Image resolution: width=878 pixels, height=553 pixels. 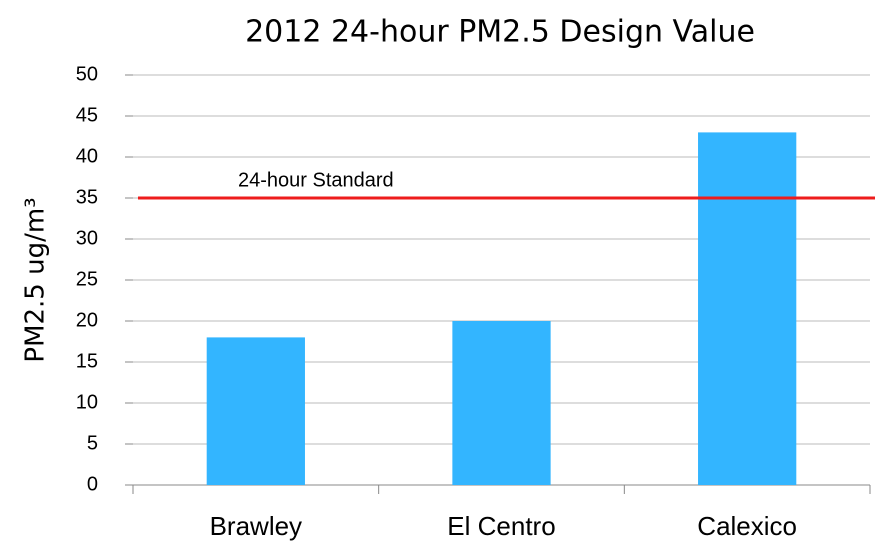 I want to click on y-tick-label: 35, so click(x=87, y=197).